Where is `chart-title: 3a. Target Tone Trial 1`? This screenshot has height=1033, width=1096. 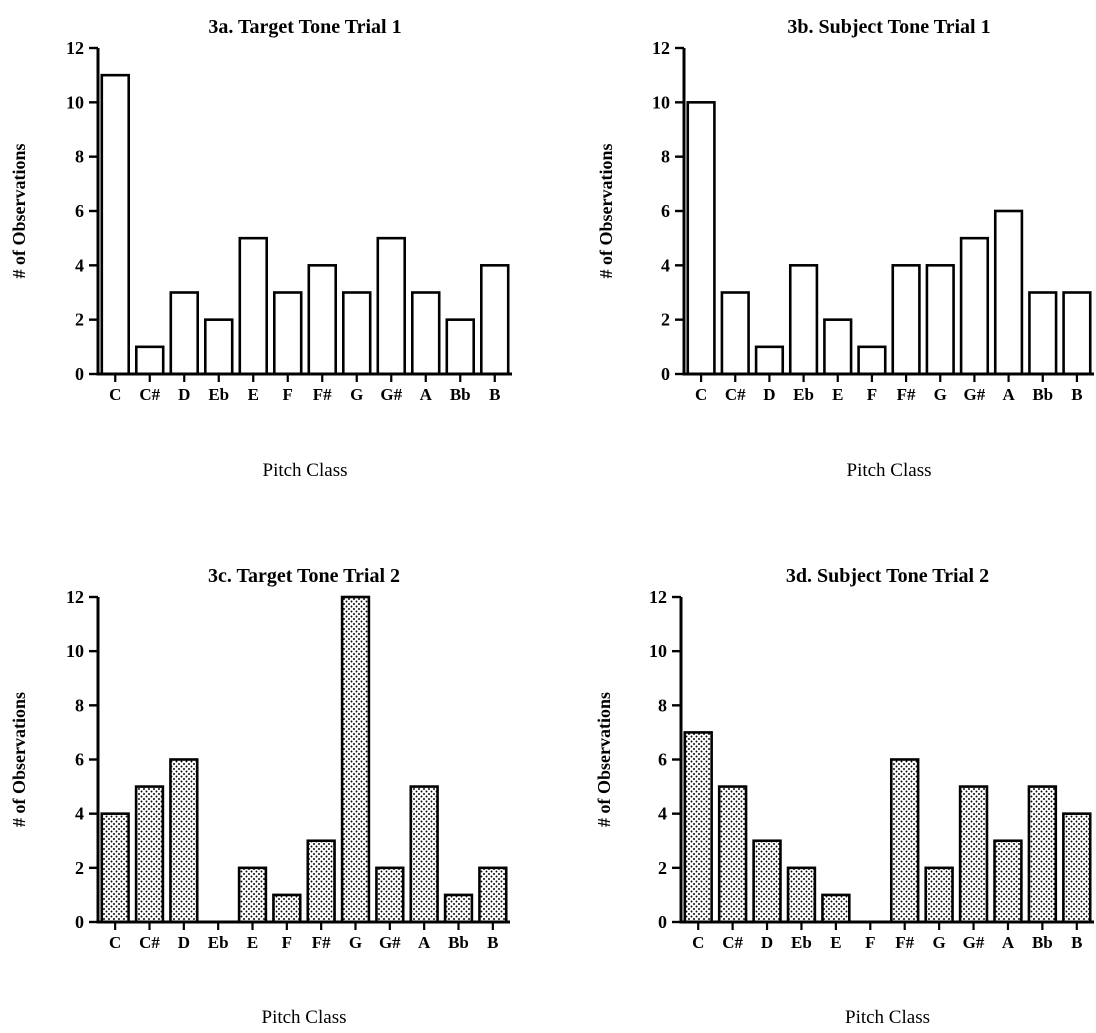
chart-title: 3a. Target Tone Trial 1 is located at coordinates (304, 27).